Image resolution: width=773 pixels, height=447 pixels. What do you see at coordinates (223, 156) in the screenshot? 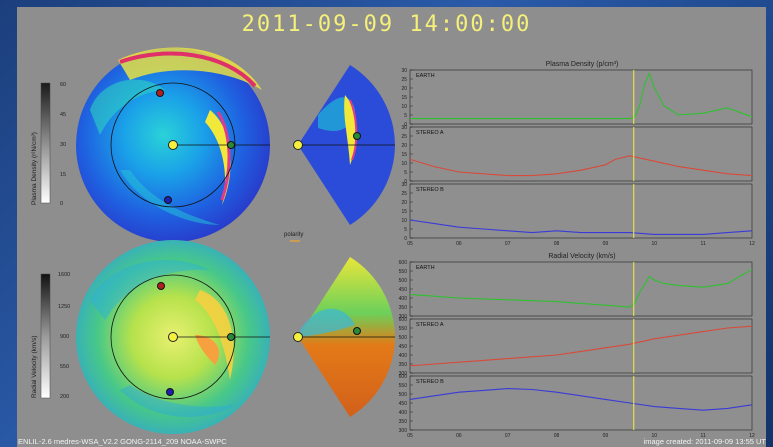
I see `density-cme-edge` at bounding box center [223, 156].